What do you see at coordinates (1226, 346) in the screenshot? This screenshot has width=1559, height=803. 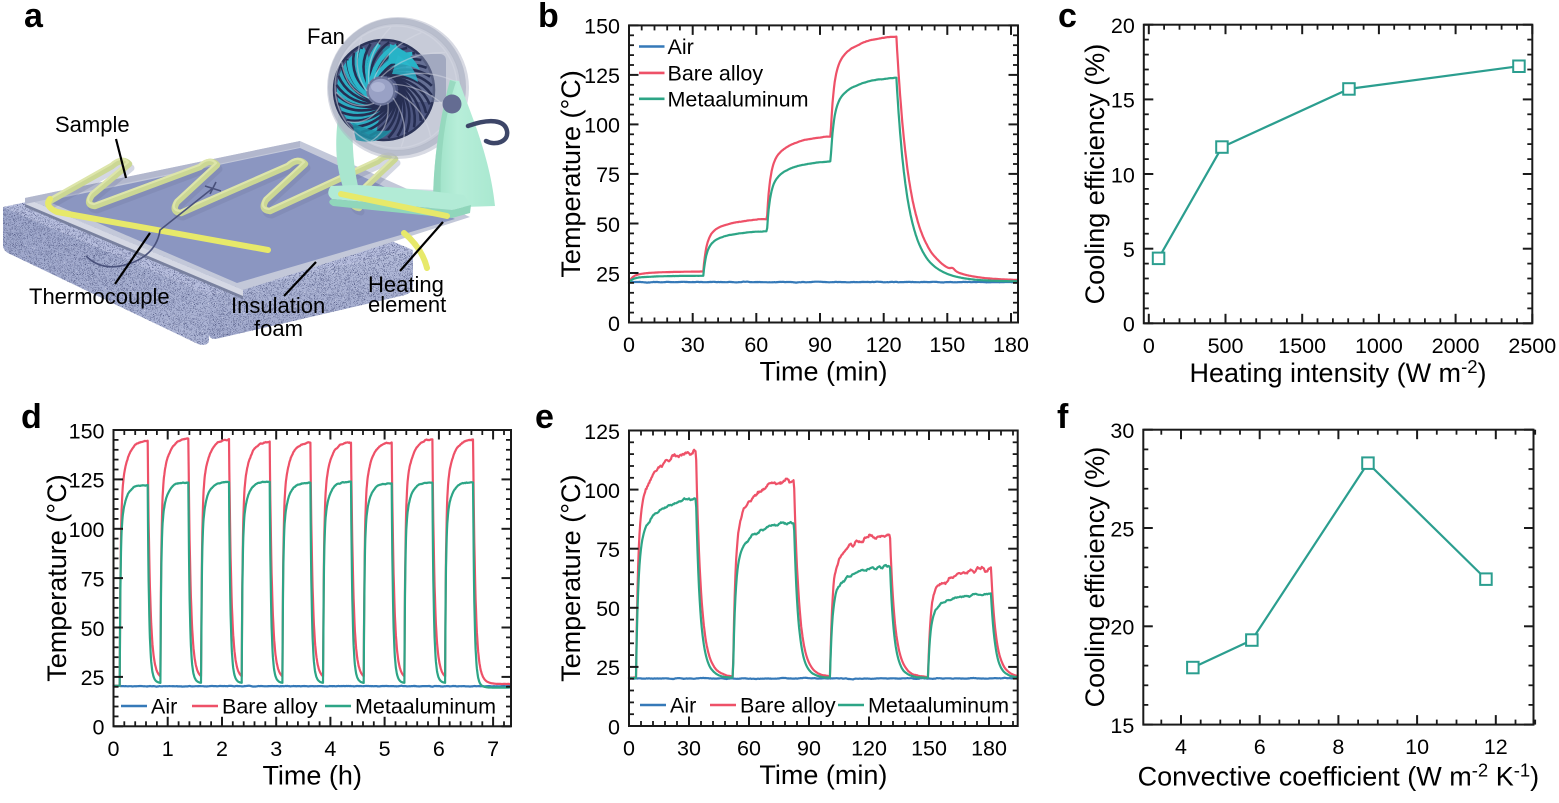 I see `svg-text: 500` at bounding box center [1226, 346].